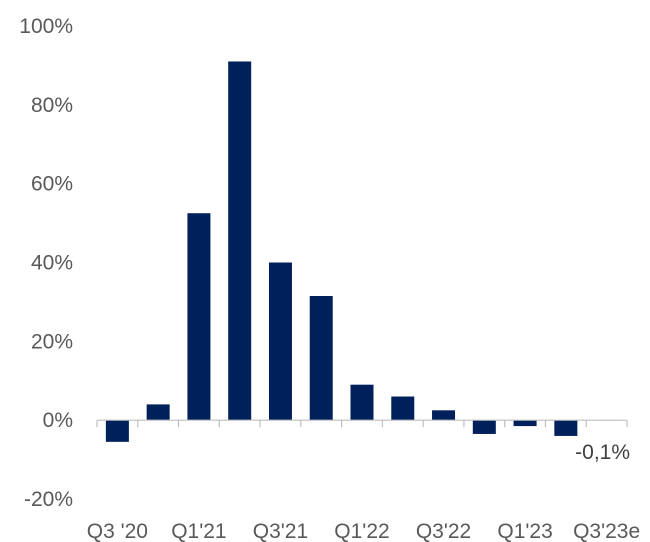  I want to click on y-tick-label: 0%, so click(58, 420).